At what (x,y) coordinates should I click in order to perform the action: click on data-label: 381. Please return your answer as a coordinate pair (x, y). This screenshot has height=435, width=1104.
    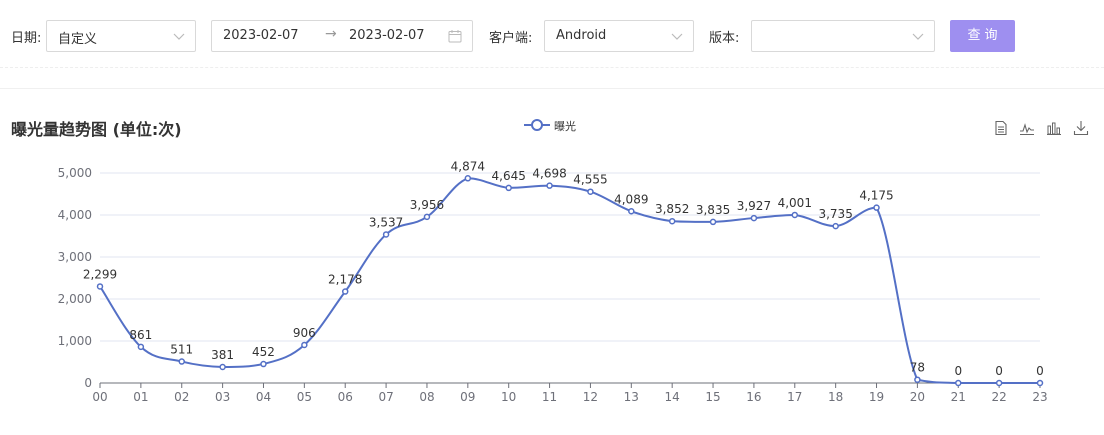
    Looking at the image, I should click on (222, 355).